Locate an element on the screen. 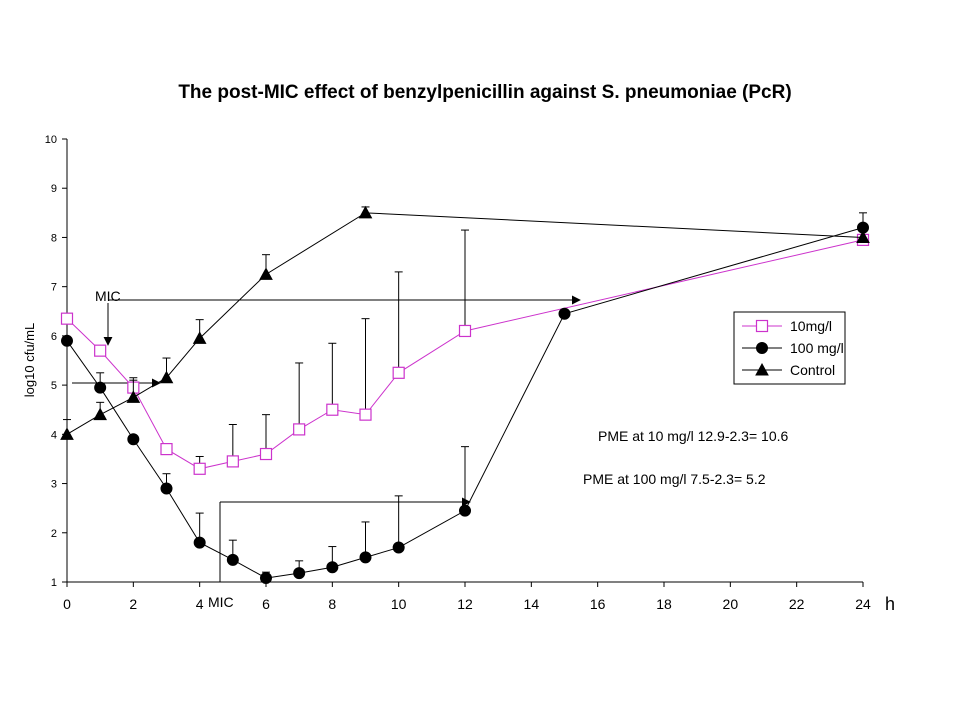  y-axis-label: log10 cfu/mL is located at coordinates (29, 360).